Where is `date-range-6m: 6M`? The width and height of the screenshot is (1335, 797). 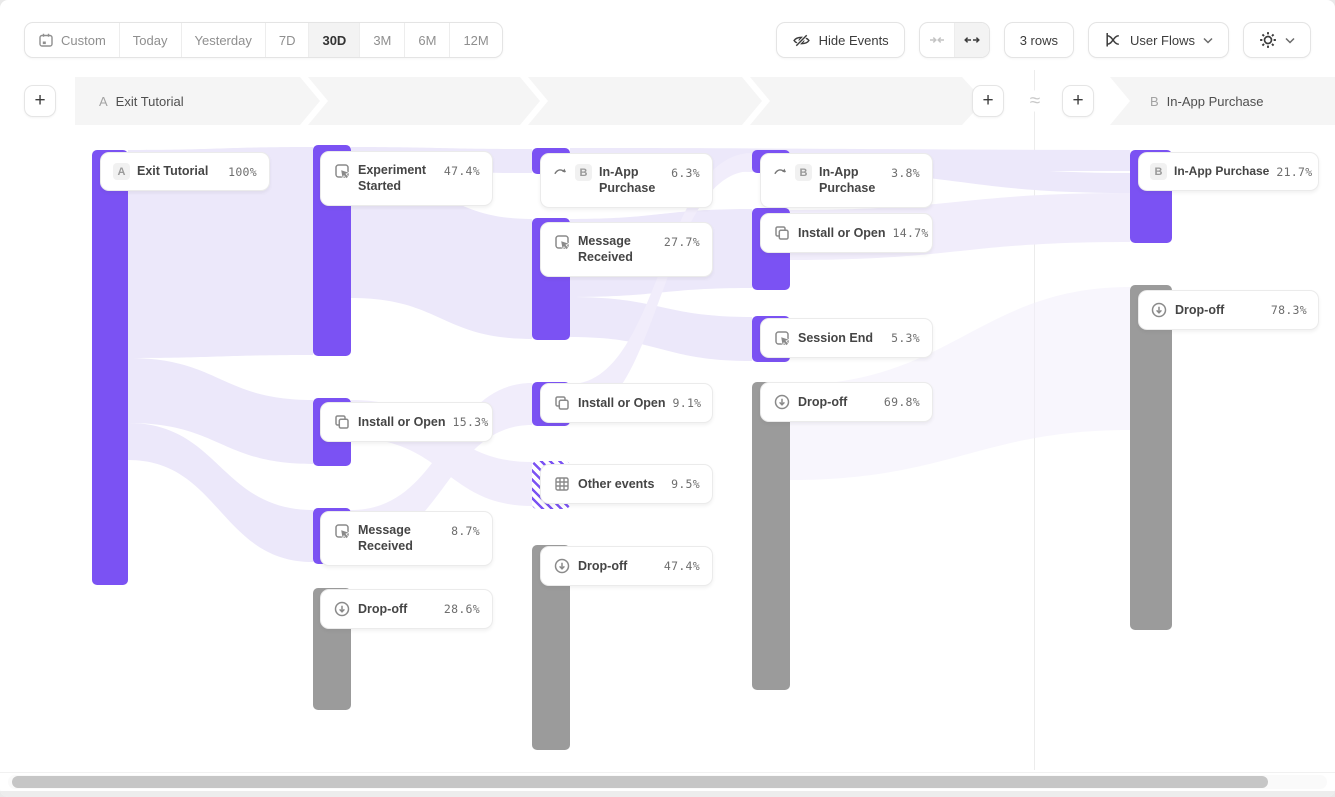 date-range-6m: 6M is located at coordinates (426, 40).